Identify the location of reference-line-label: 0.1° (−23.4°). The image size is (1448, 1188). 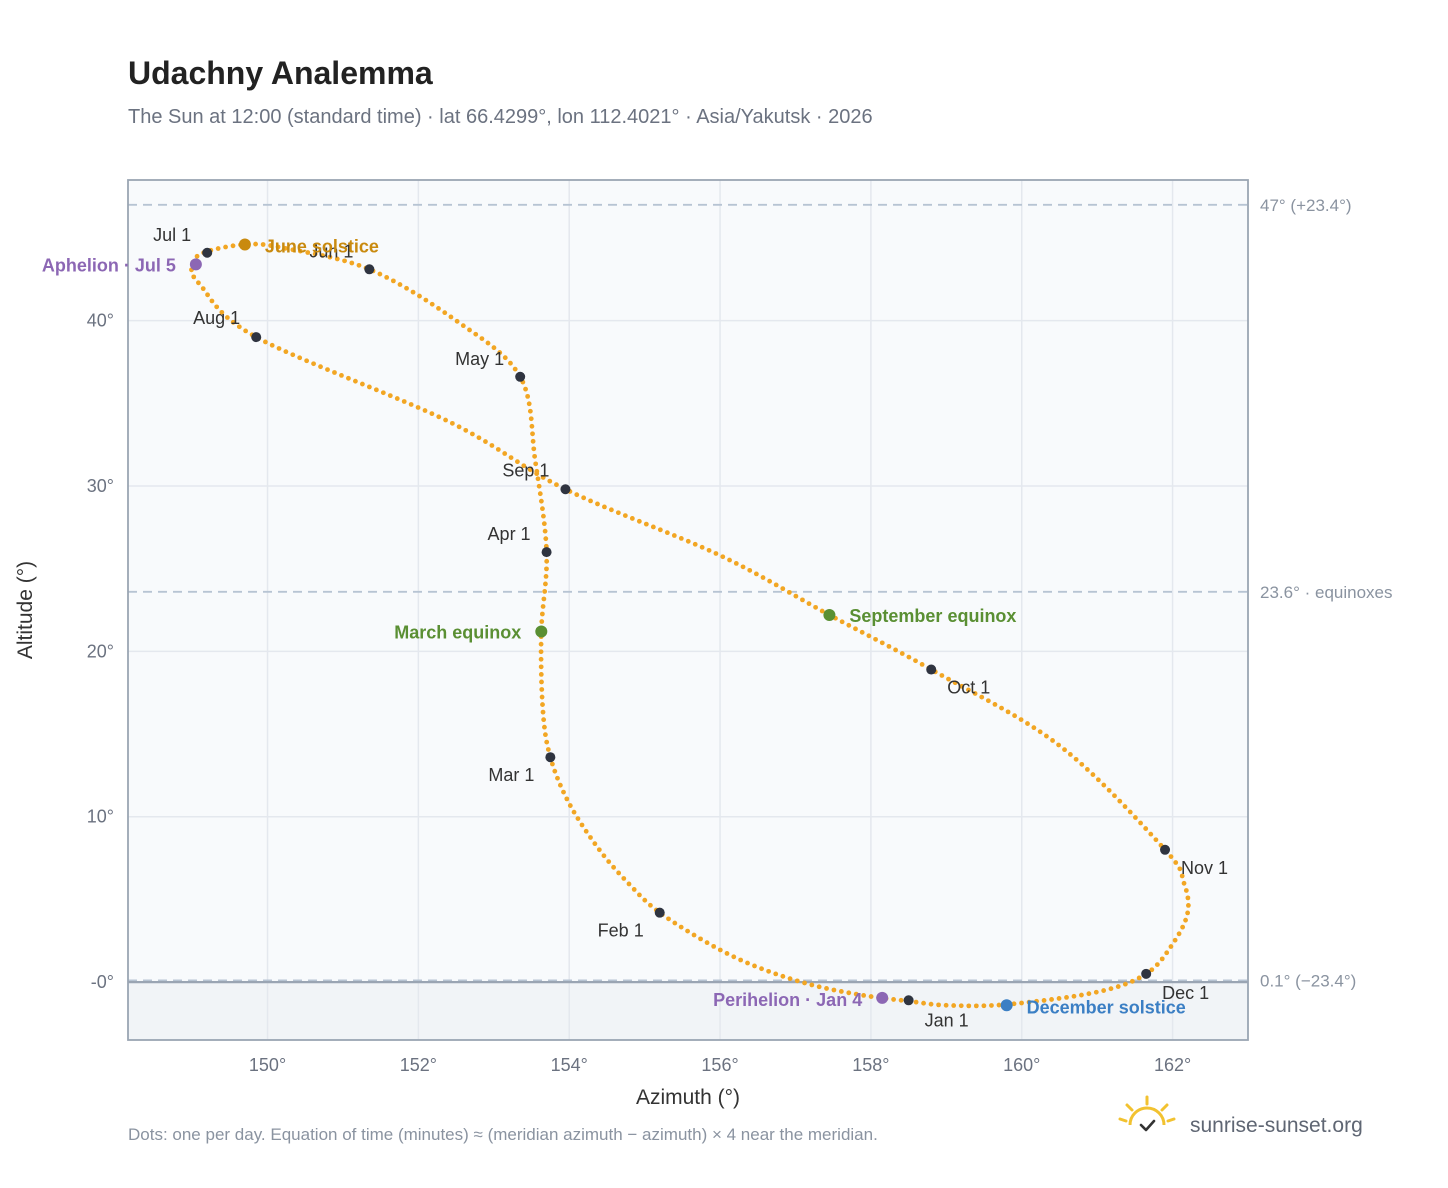
(1308, 980).